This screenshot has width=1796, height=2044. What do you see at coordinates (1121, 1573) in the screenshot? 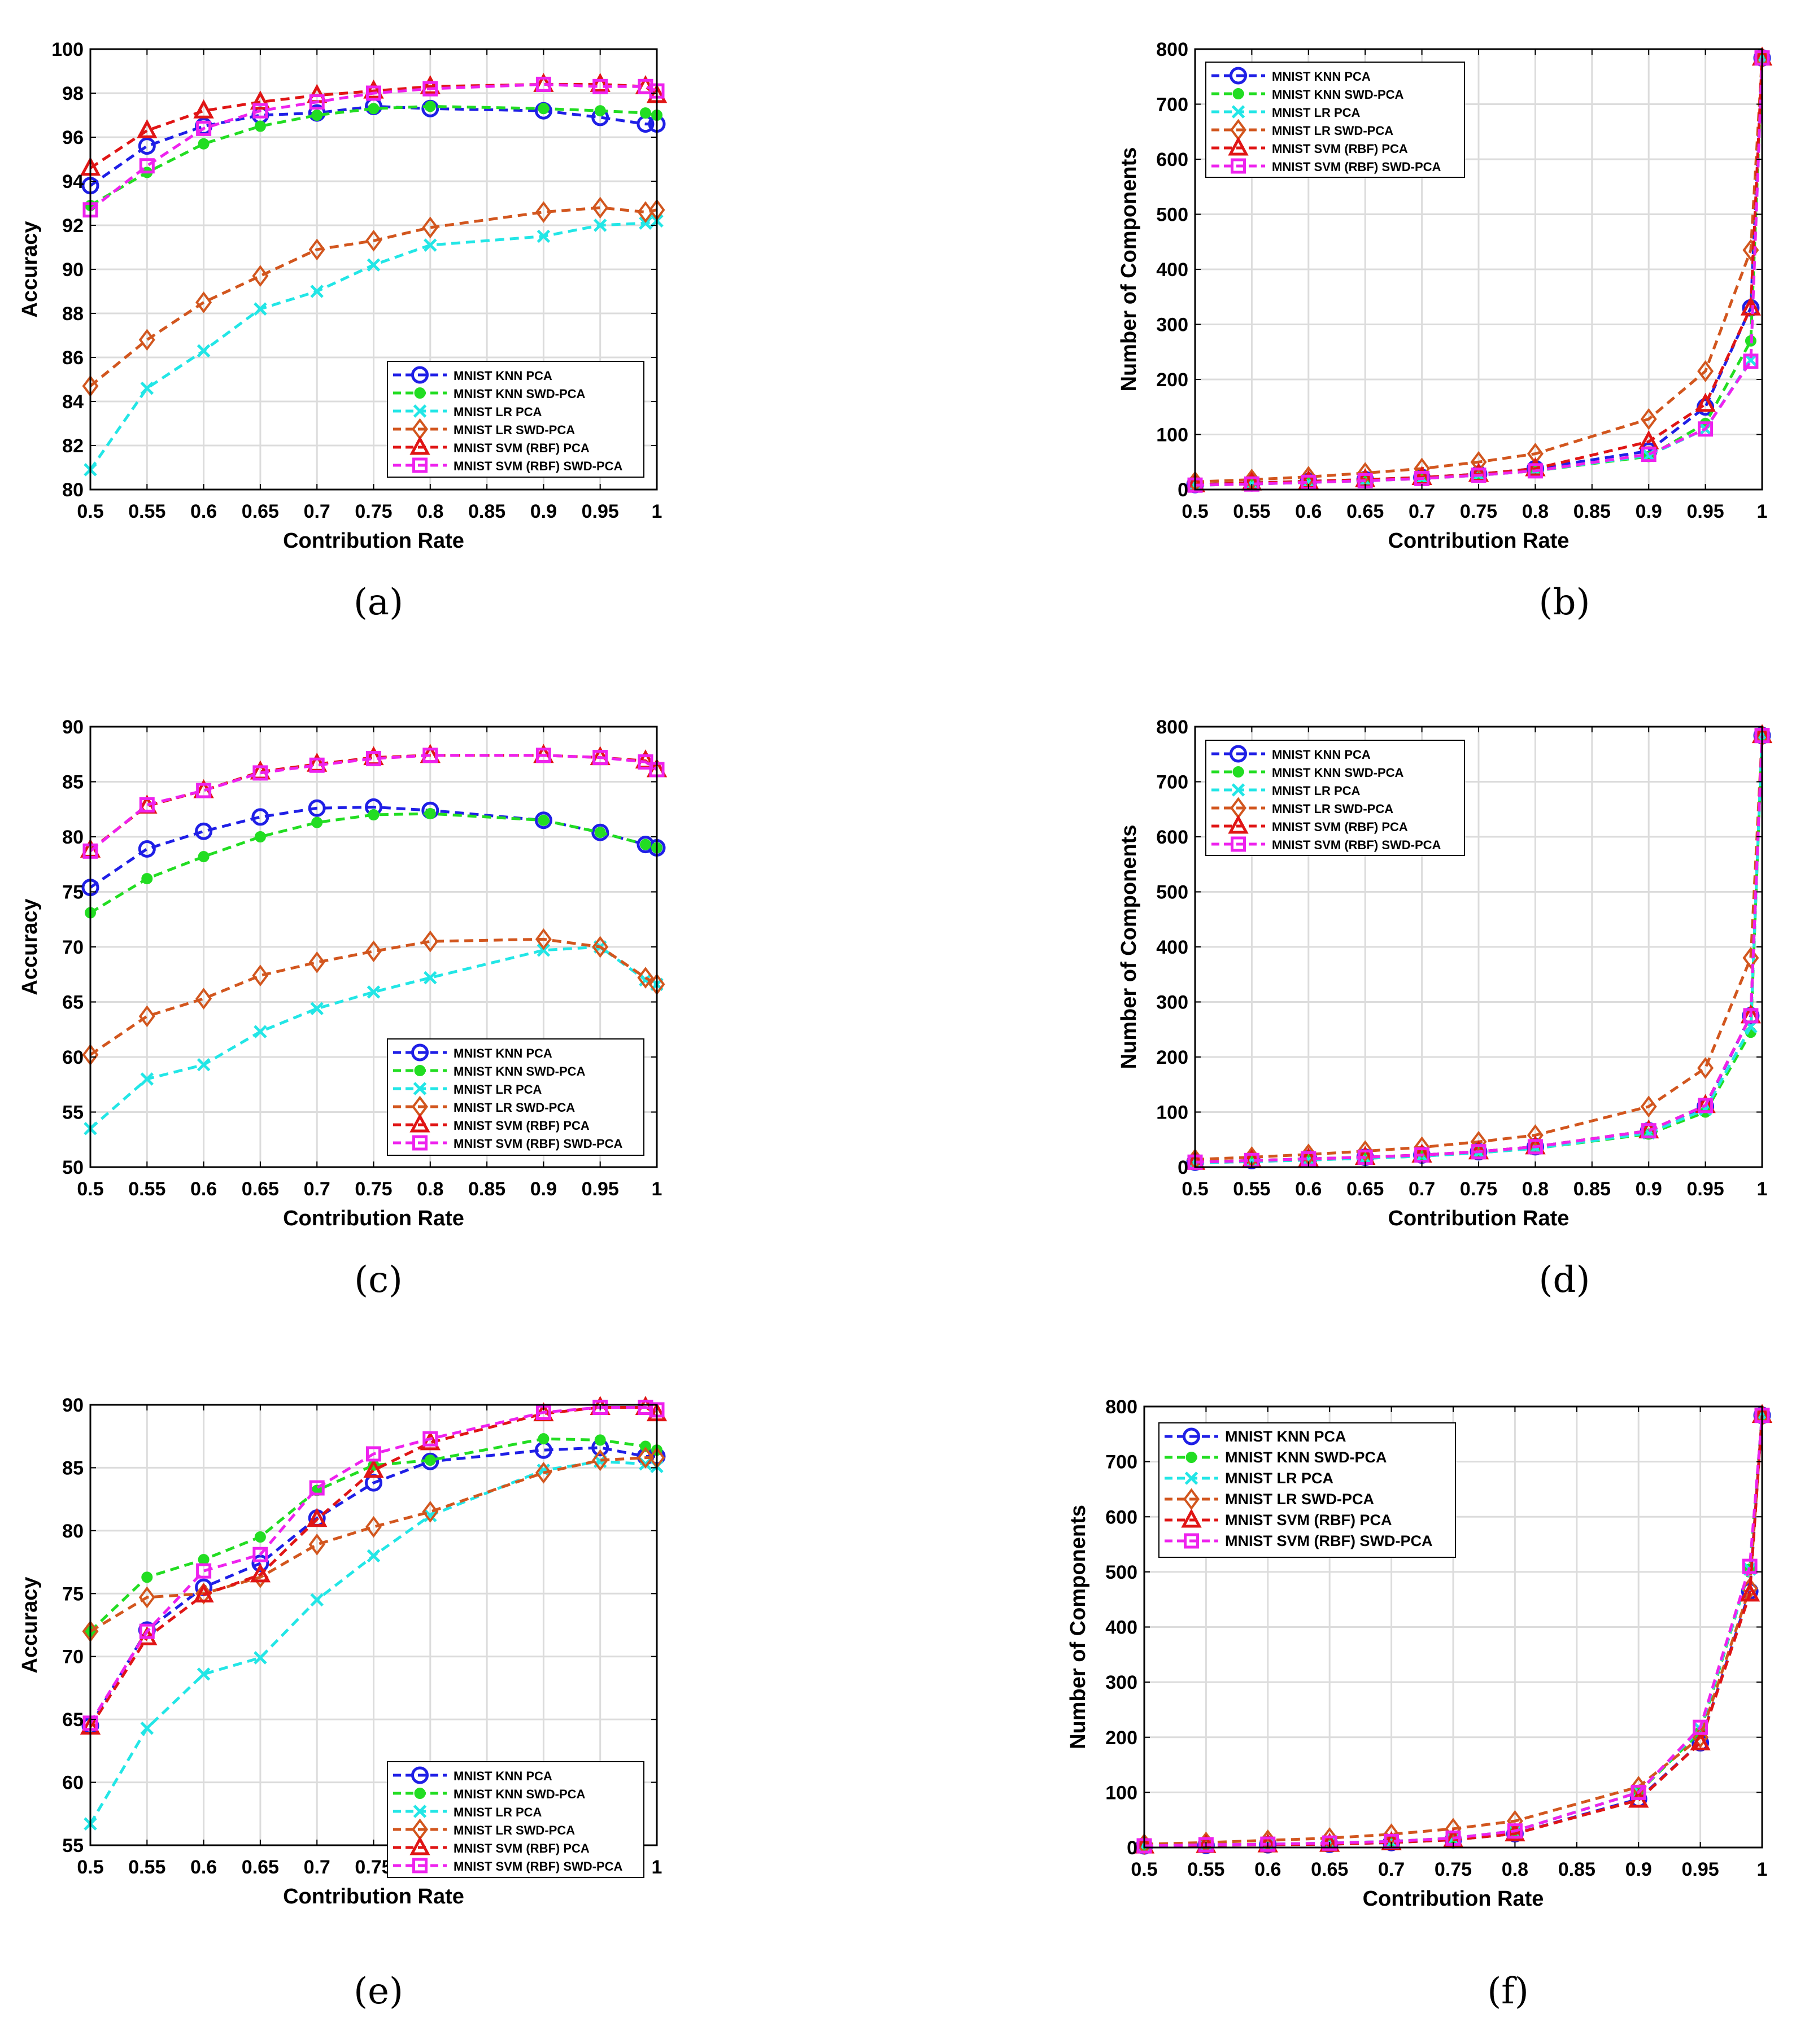
I see `y-tick-label: 500` at bounding box center [1121, 1573].